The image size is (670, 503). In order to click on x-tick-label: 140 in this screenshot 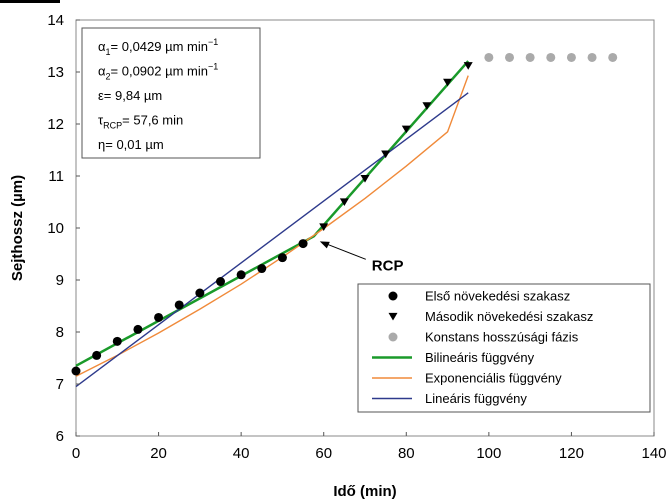, I will do `click(653, 453)`.